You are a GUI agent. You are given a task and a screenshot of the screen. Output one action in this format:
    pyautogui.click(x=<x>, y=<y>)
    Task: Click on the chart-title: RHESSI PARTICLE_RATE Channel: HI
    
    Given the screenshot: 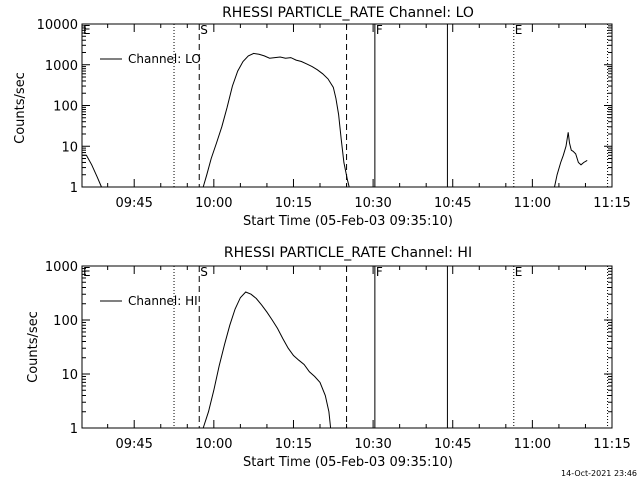 What is the action you would take?
    pyautogui.click(x=348, y=253)
    